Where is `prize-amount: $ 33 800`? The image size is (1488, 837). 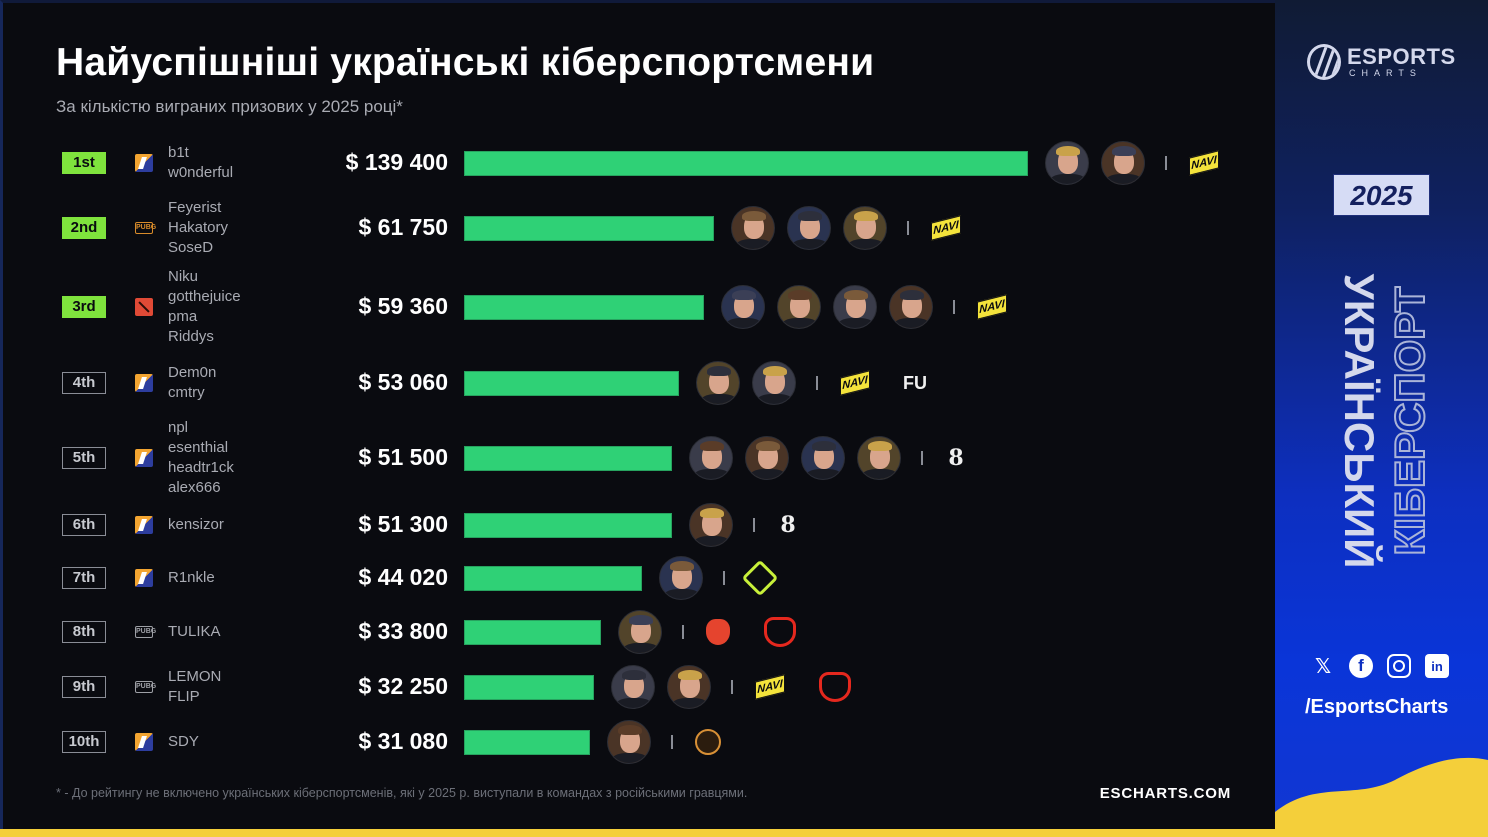 prize-amount: $ 33 800 is located at coordinates (403, 631).